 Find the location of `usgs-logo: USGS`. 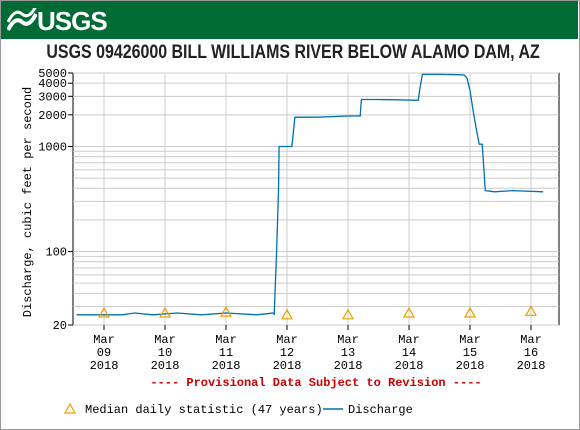

usgs-logo: USGS is located at coordinates (57, 21).